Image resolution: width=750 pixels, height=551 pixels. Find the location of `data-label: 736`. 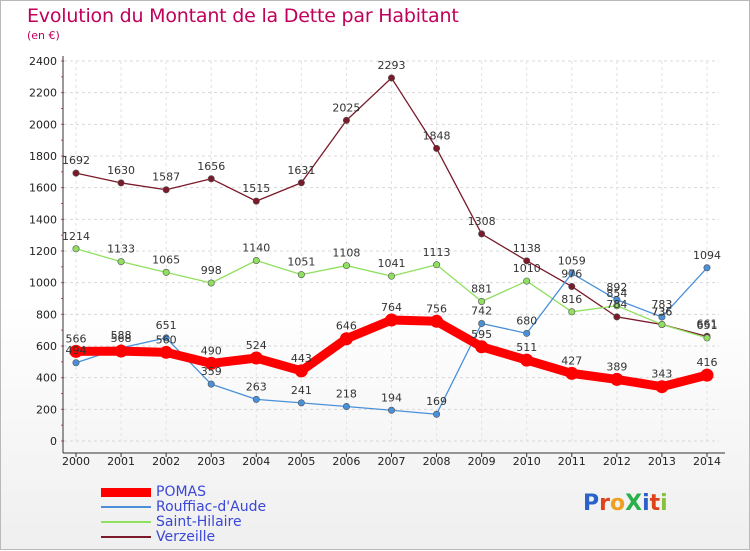

data-label: 736 is located at coordinates (661, 311).